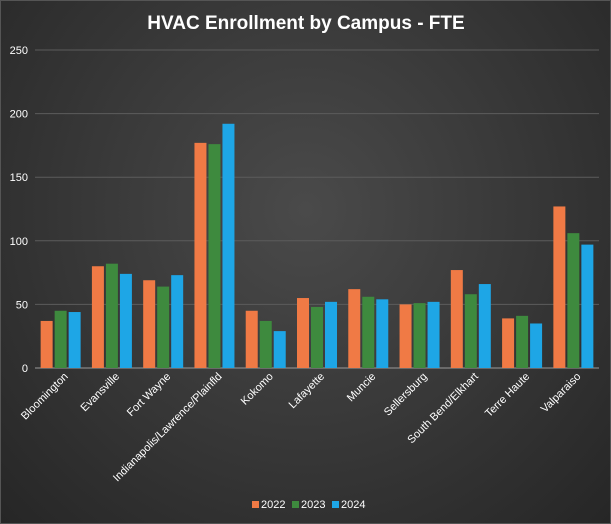 The width and height of the screenshot is (611, 524). Describe the element at coordinates (257, 389) in the screenshot. I see `x-tick-label: Kokomo` at that location.